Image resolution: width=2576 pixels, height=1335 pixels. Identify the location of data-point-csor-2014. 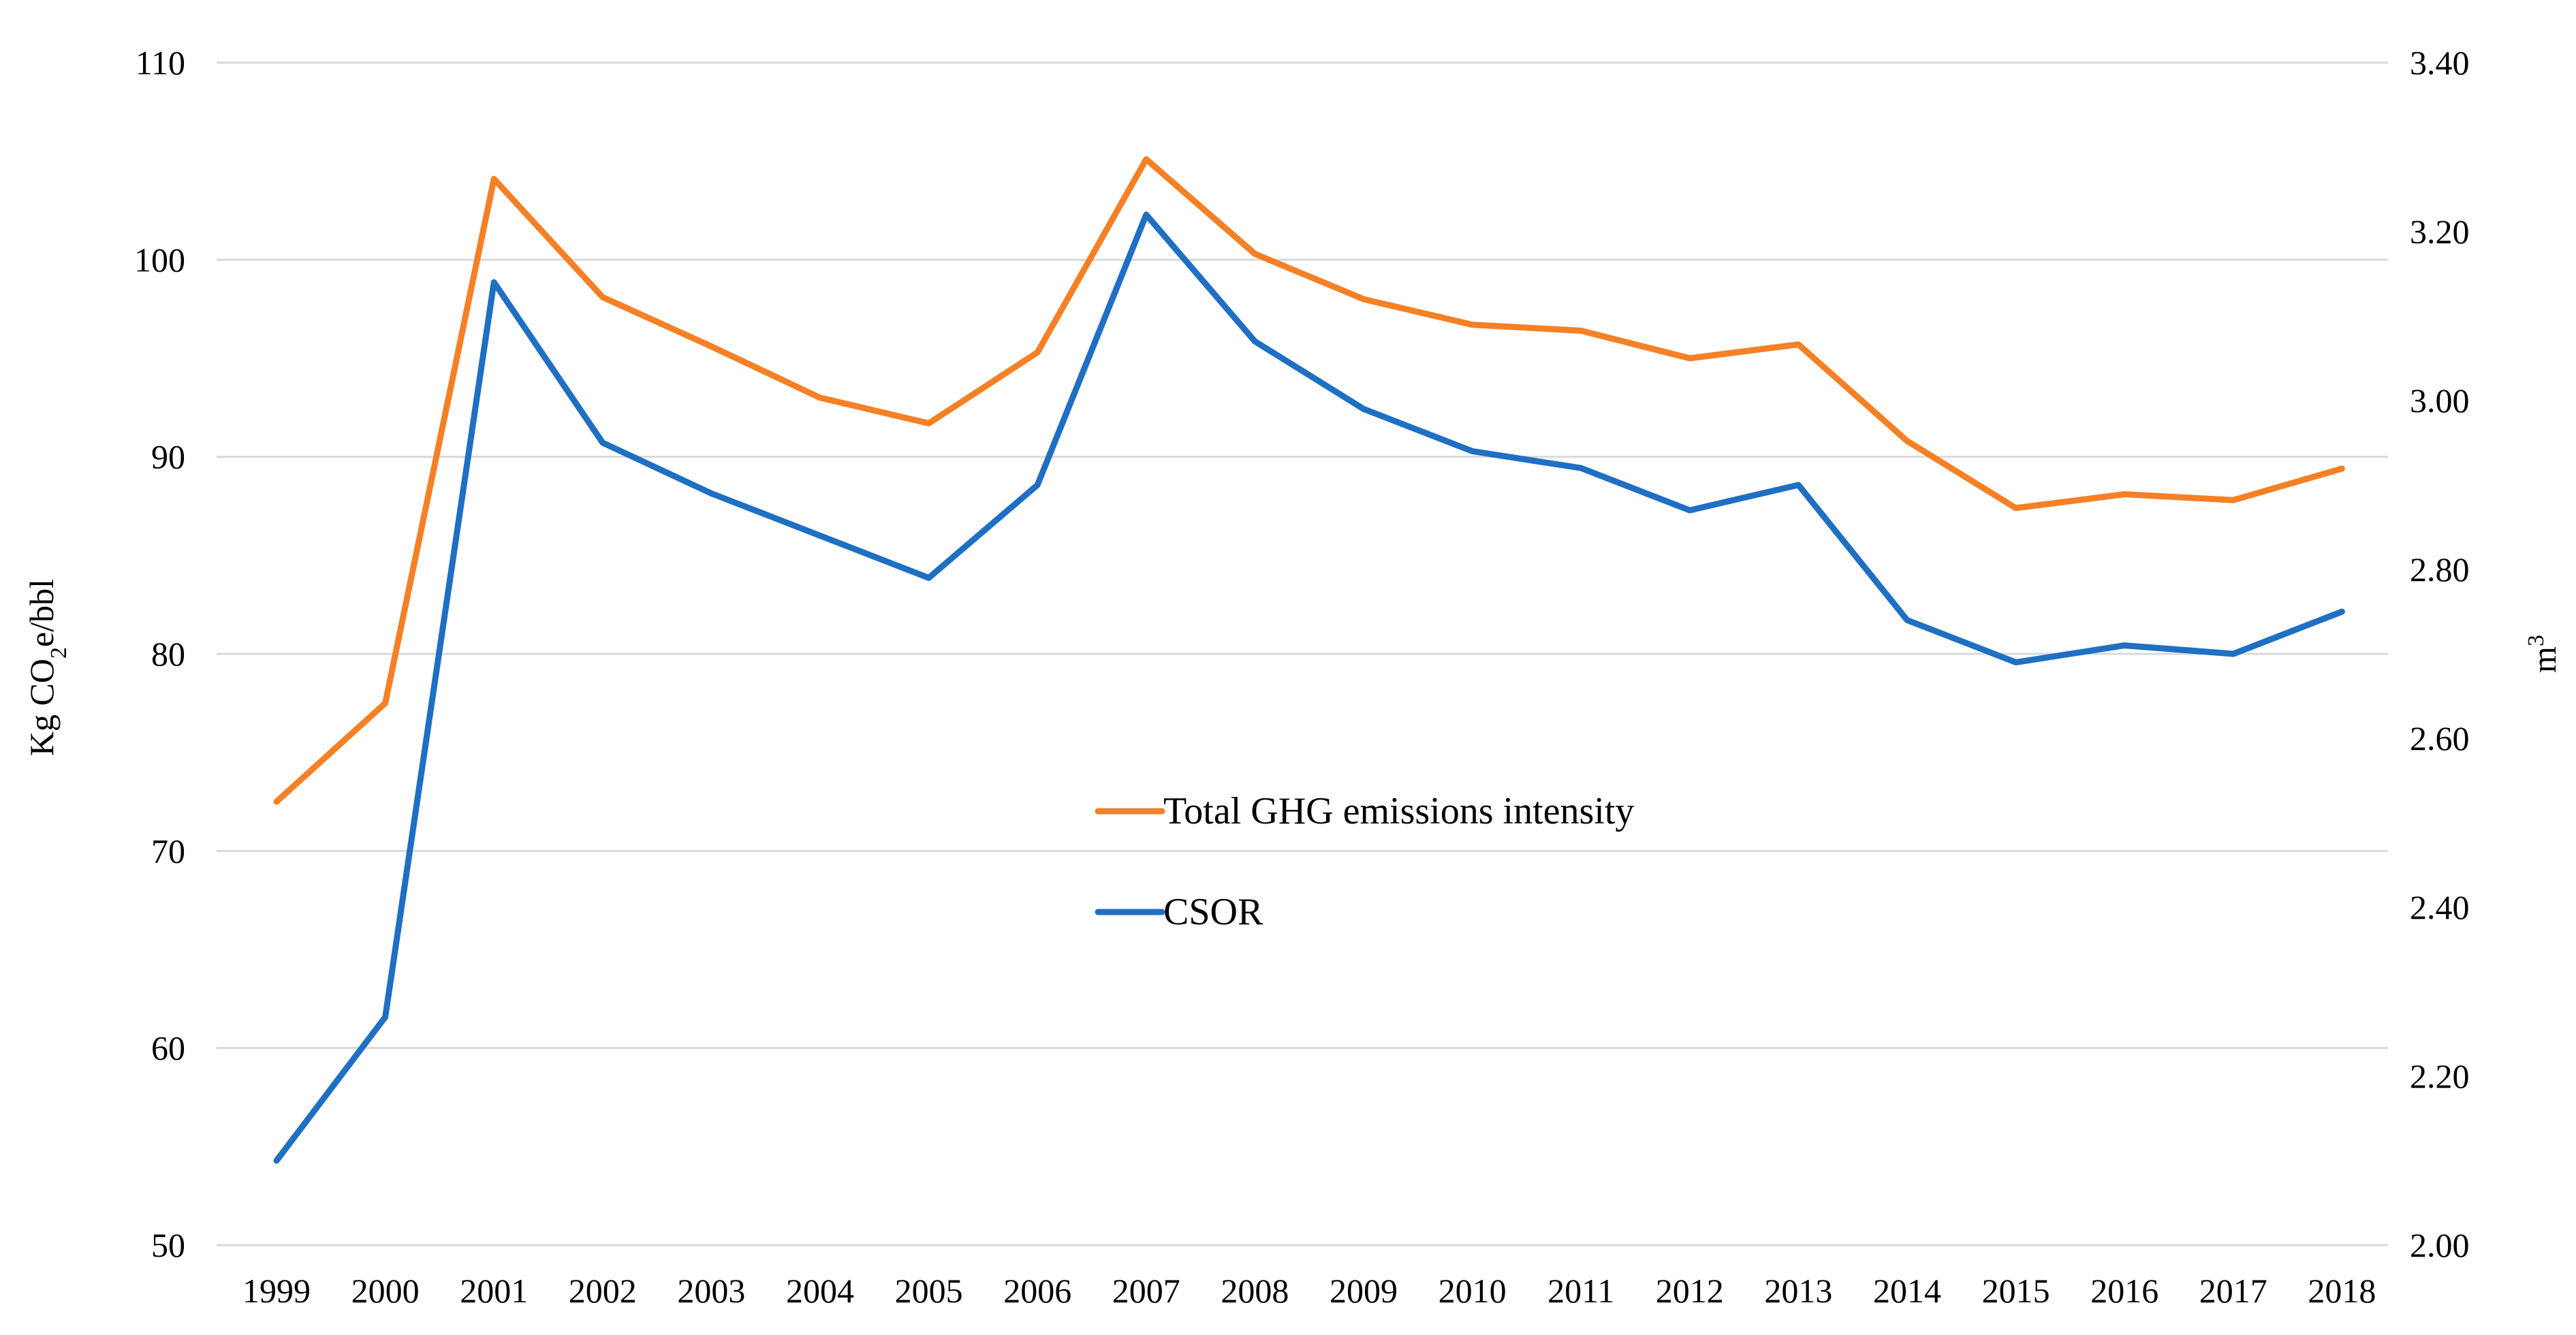
(1907, 620).